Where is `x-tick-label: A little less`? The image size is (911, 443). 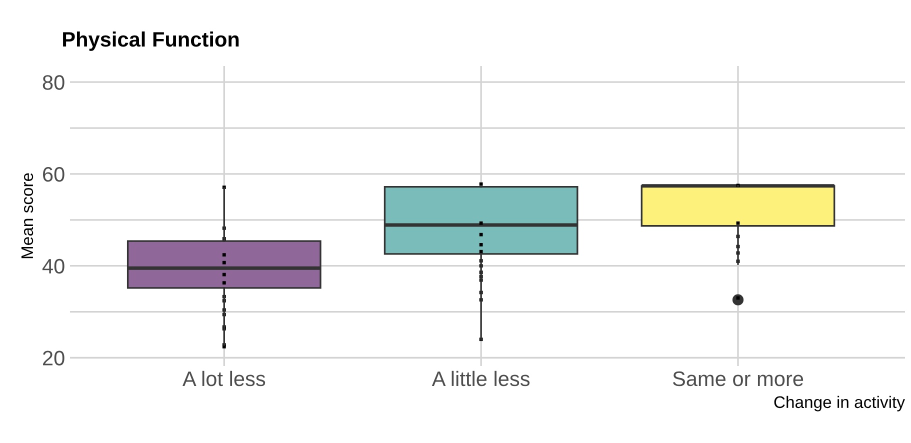 x-tick-label: A little less is located at coordinates (481, 378).